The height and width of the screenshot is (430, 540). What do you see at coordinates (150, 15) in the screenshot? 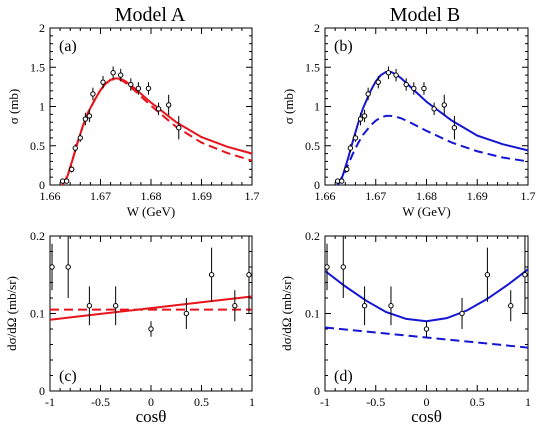
I see `model-a-title: Model A` at bounding box center [150, 15].